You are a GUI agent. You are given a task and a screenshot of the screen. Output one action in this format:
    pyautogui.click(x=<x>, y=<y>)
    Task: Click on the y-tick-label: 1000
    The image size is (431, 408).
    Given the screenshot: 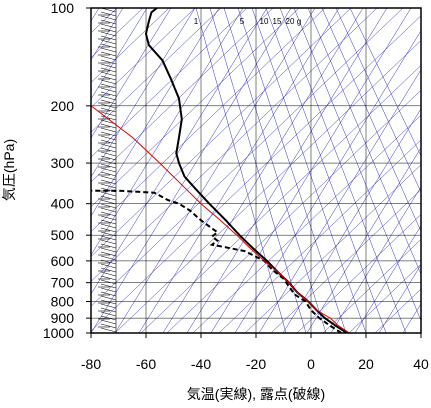 What is the action you would take?
    pyautogui.click(x=58, y=333)
    